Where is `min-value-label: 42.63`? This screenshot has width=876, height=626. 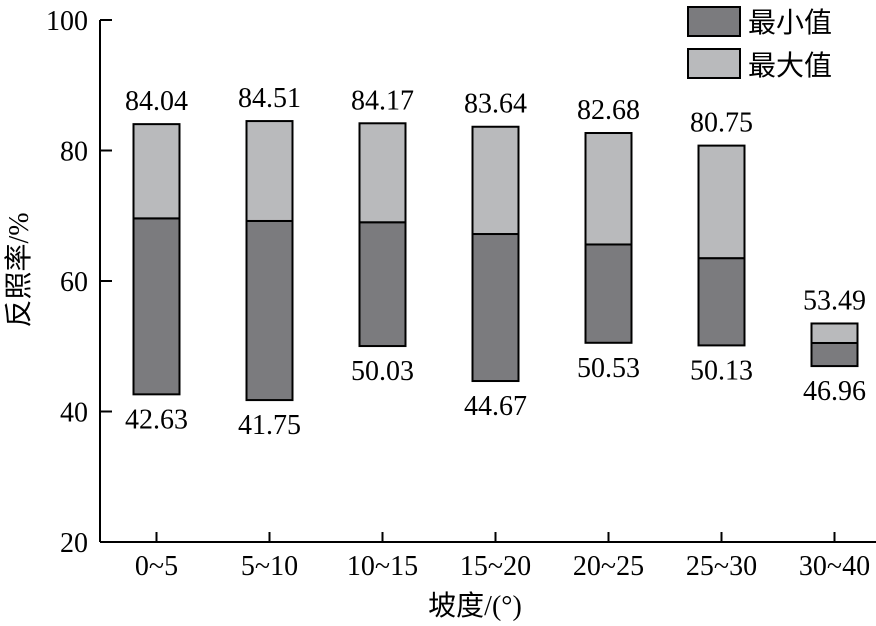
min-value-label: 42.63 is located at coordinates (156, 419).